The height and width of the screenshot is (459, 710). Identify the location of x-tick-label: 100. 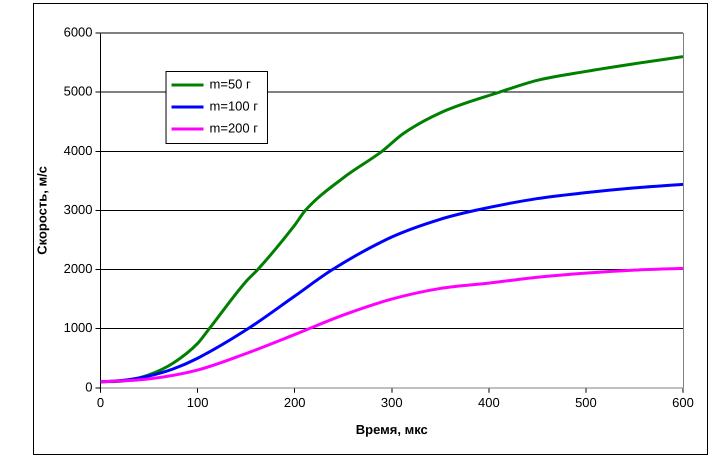
(197, 402).